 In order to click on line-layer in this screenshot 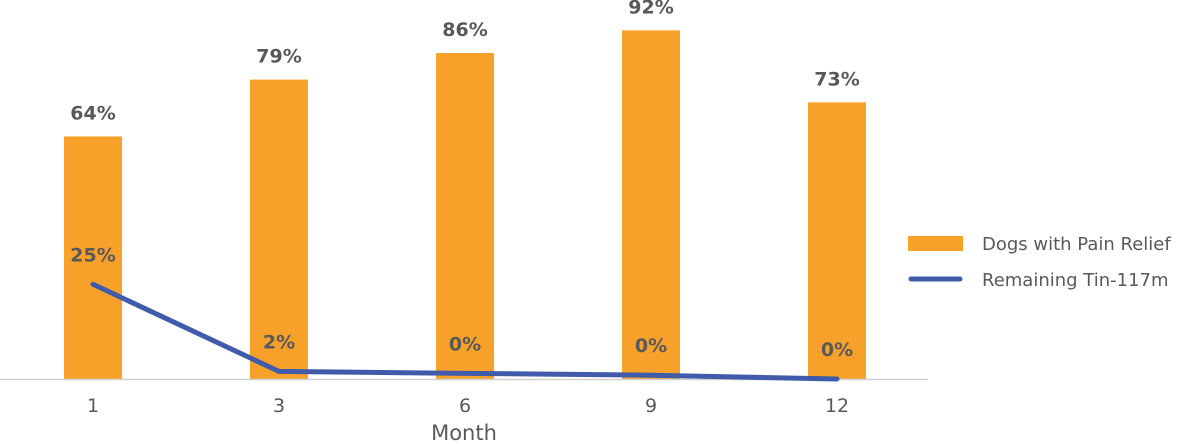, I will do `click(465, 331)`.